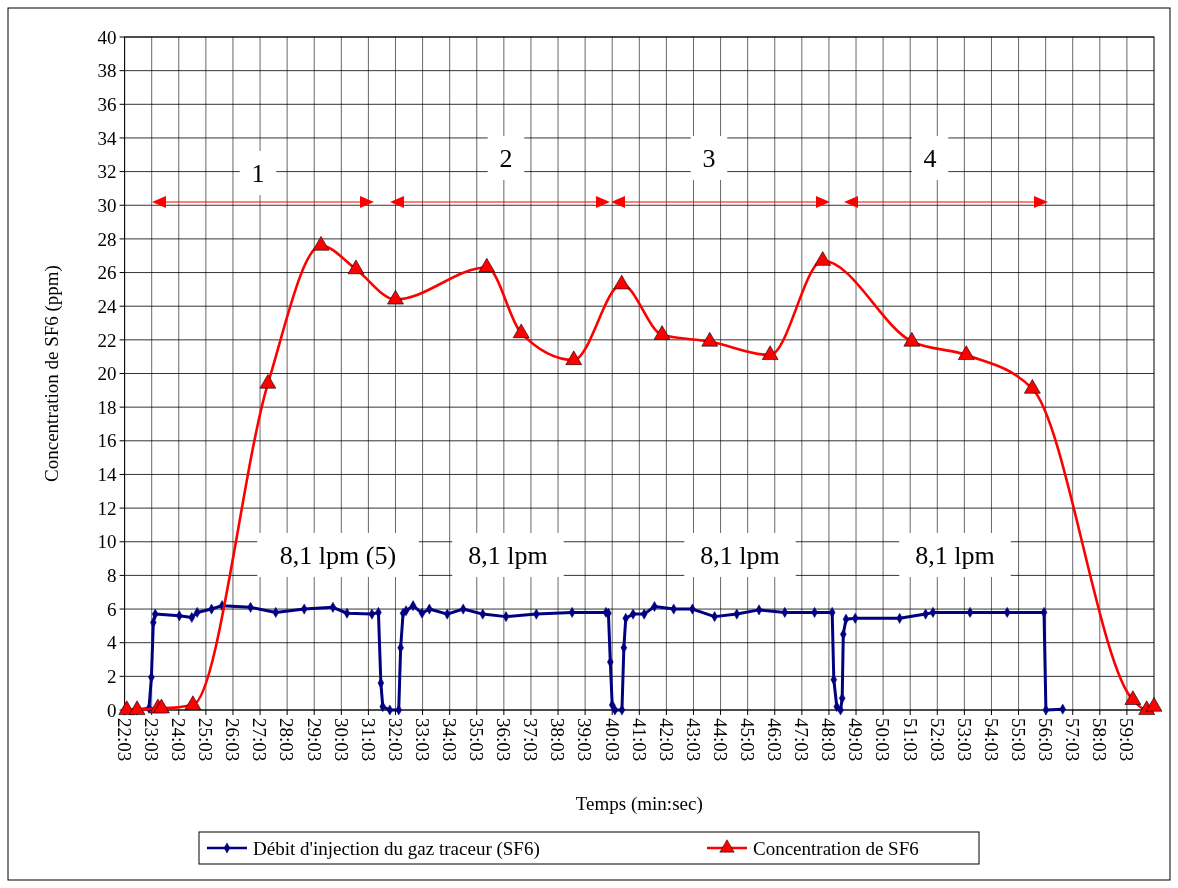 This screenshot has width=1178, height=888. I want to click on x-tick-label: 38:03, so click(558, 740).